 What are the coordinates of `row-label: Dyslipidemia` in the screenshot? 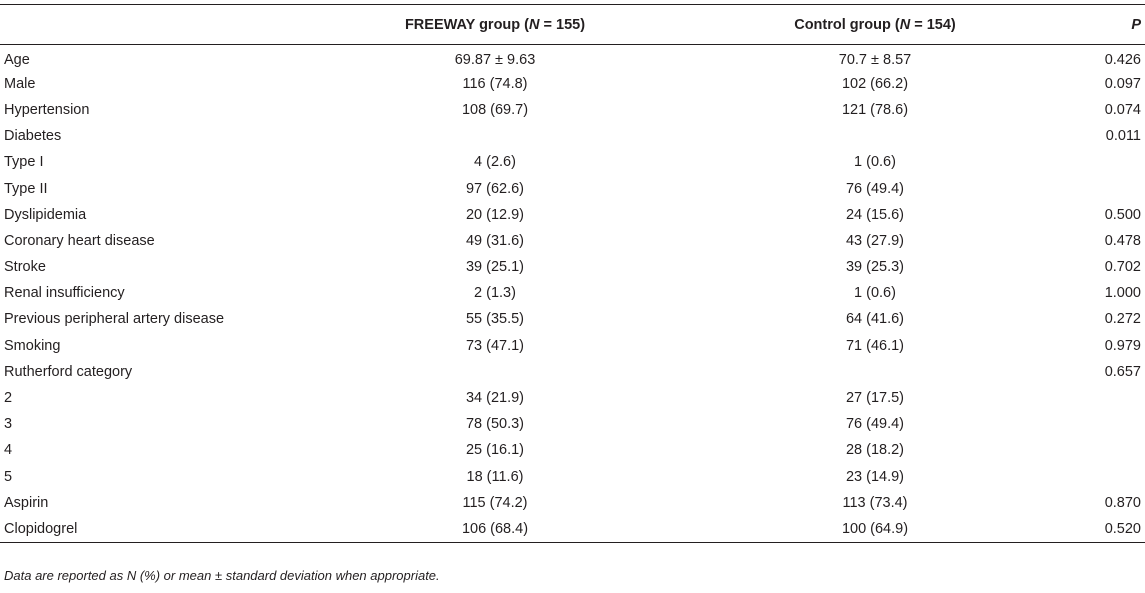 It's located at (45, 214).